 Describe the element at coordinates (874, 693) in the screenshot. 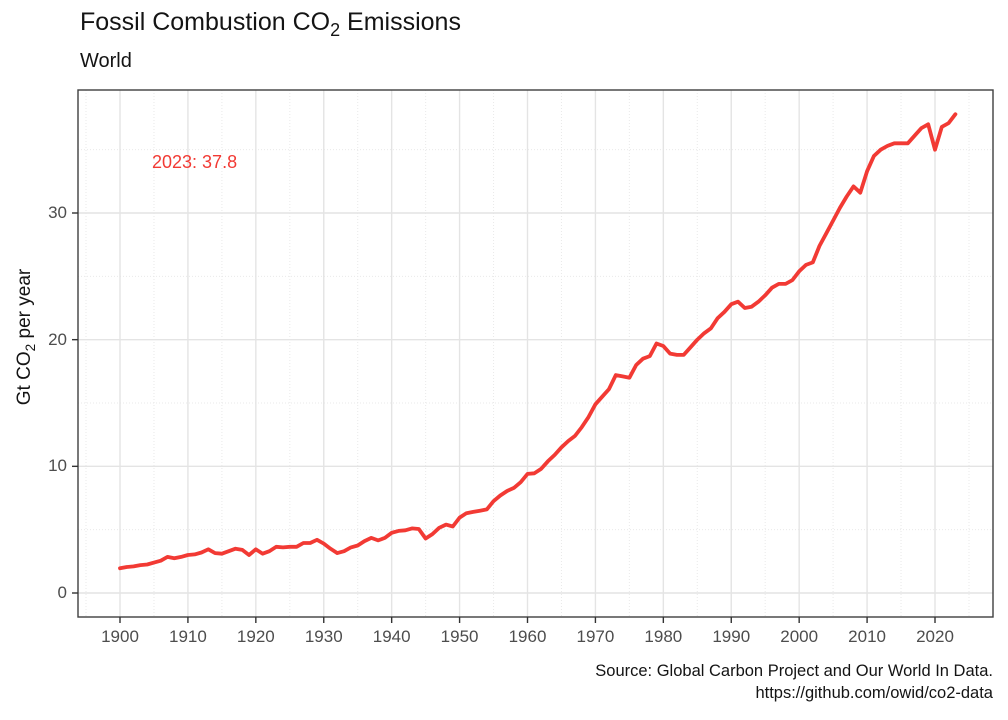

I see `caption-url-line: https://github.com/owid/co2-data` at that location.